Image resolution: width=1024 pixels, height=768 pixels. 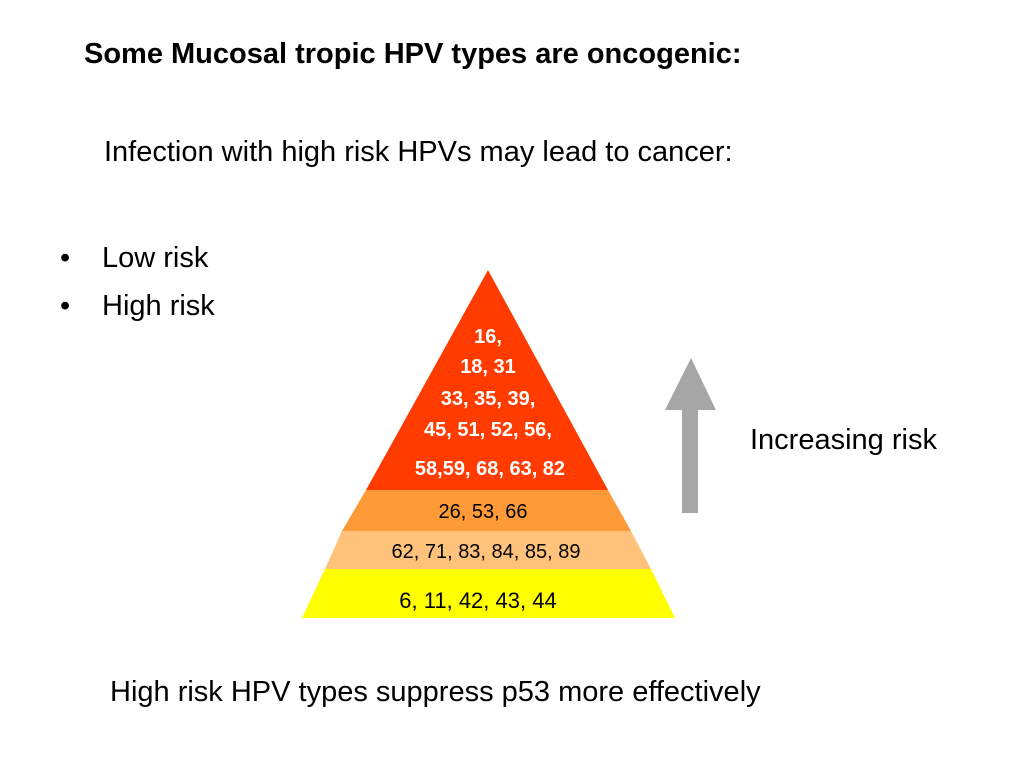 I want to click on bullet-item-low-risk: • Low risk, so click(x=137, y=262).